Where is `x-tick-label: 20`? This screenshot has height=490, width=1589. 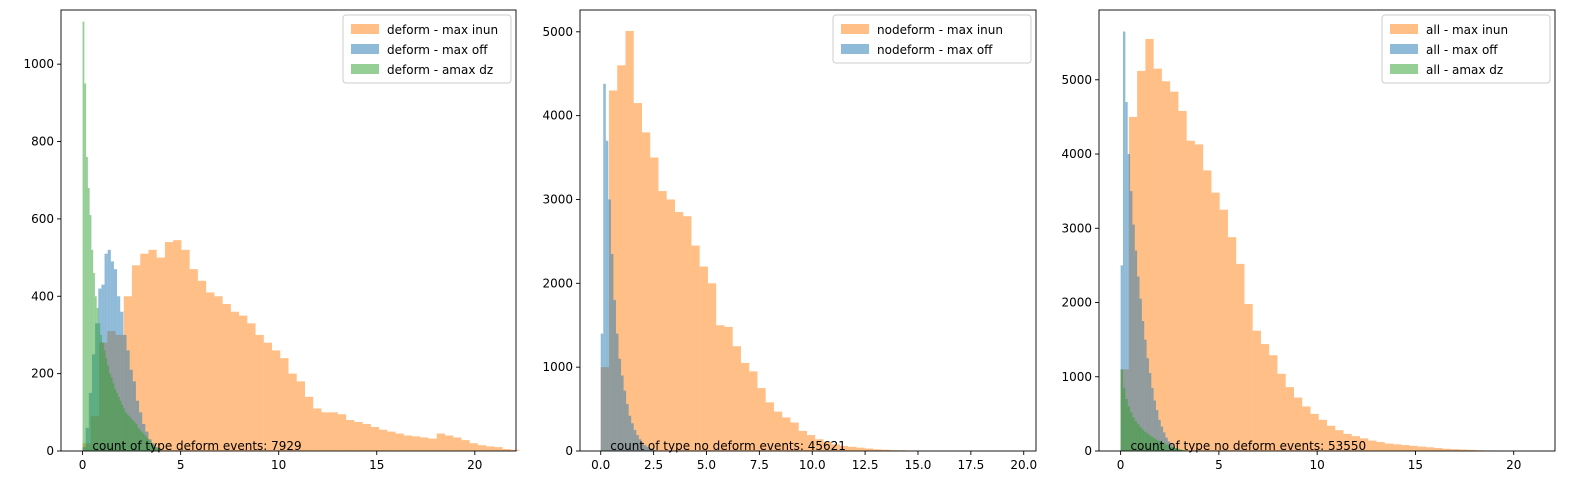 x-tick-label: 20 is located at coordinates (474, 465).